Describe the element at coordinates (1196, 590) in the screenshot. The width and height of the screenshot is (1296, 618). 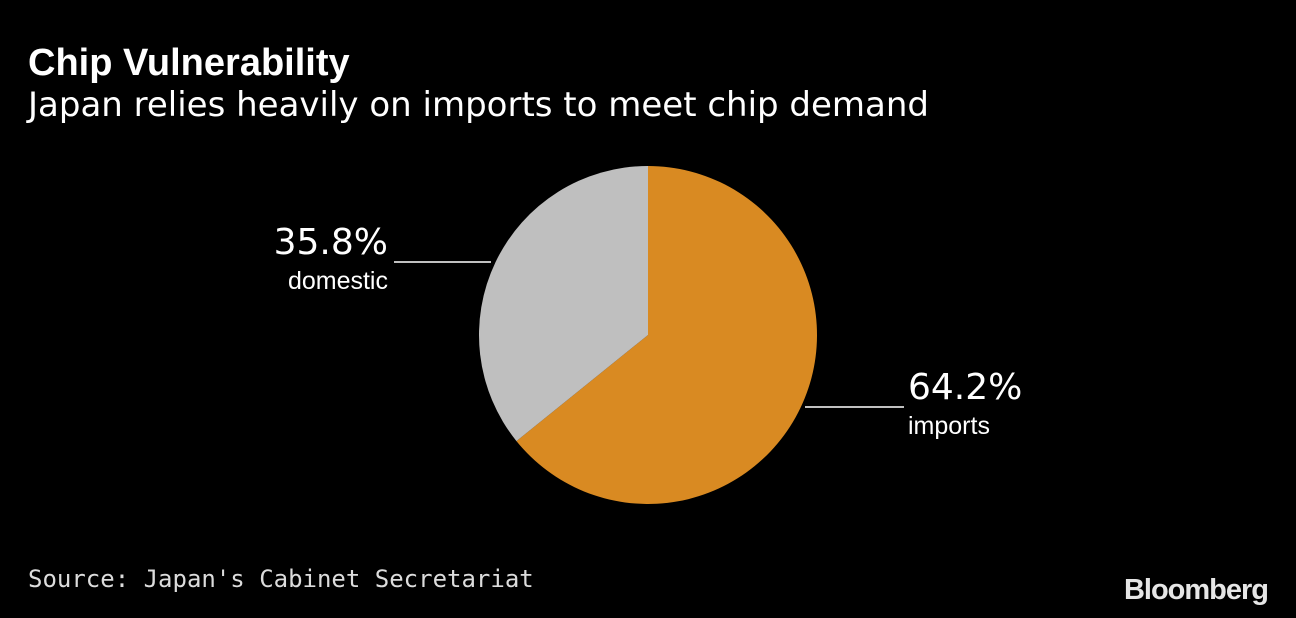
I see `bloomberg-logo: Bloomberg` at that location.